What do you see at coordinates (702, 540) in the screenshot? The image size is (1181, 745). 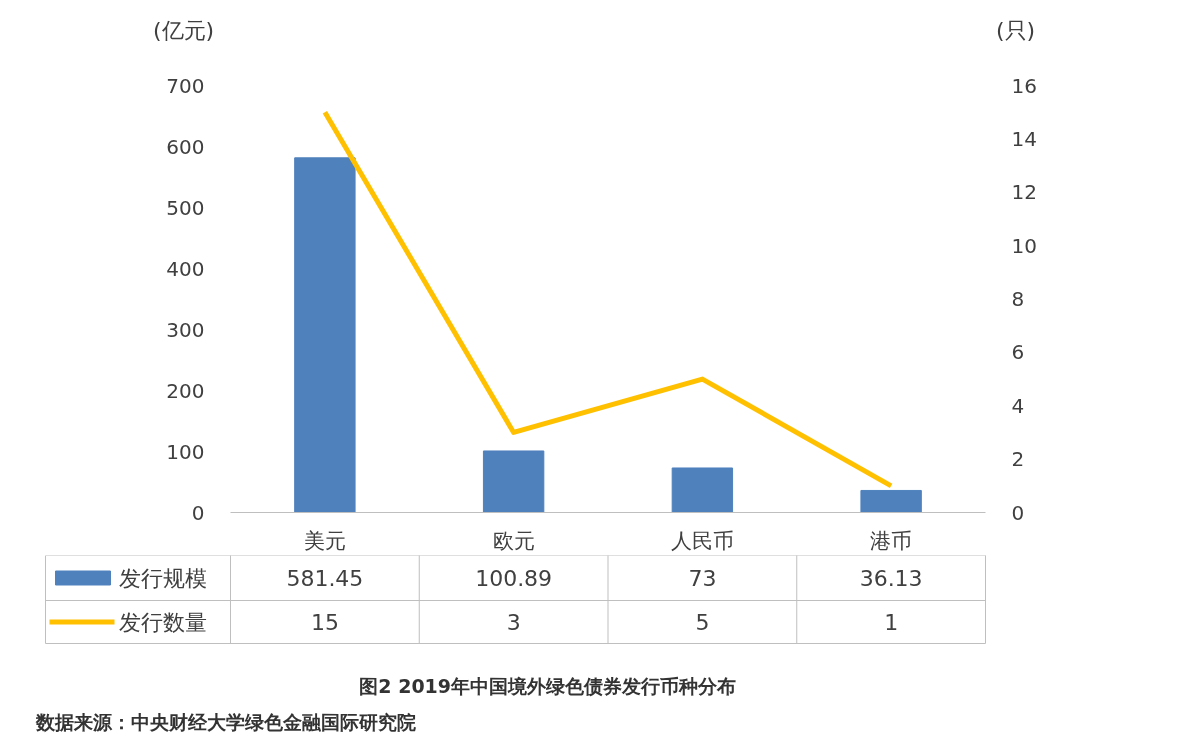 I see `x-tick-label: 人民币` at bounding box center [702, 540].